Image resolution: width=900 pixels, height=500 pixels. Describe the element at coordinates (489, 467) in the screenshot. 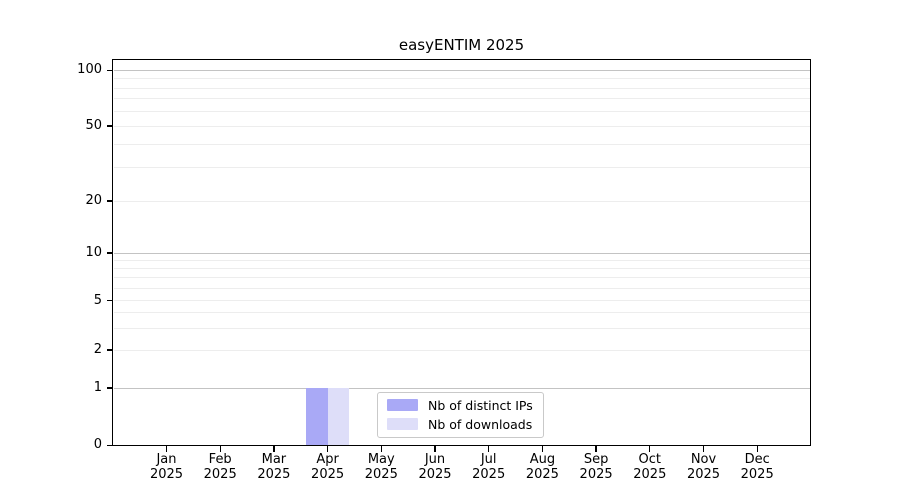

I see `x-tick-label: Jul 2025` at that location.